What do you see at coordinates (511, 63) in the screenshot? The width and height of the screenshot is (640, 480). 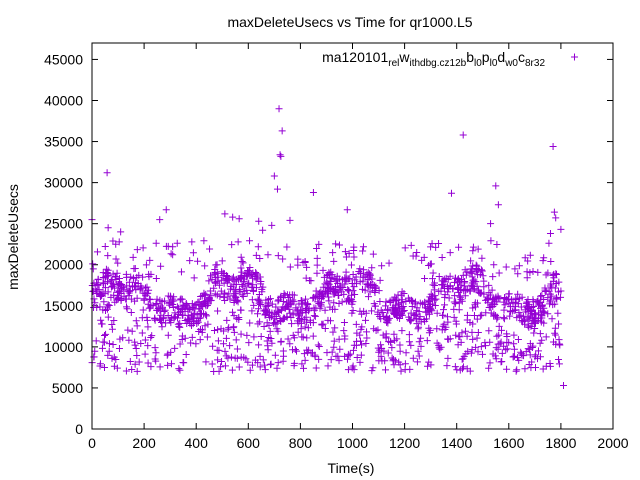 I see `legend-label-part: w0` at bounding box center [511, 63].